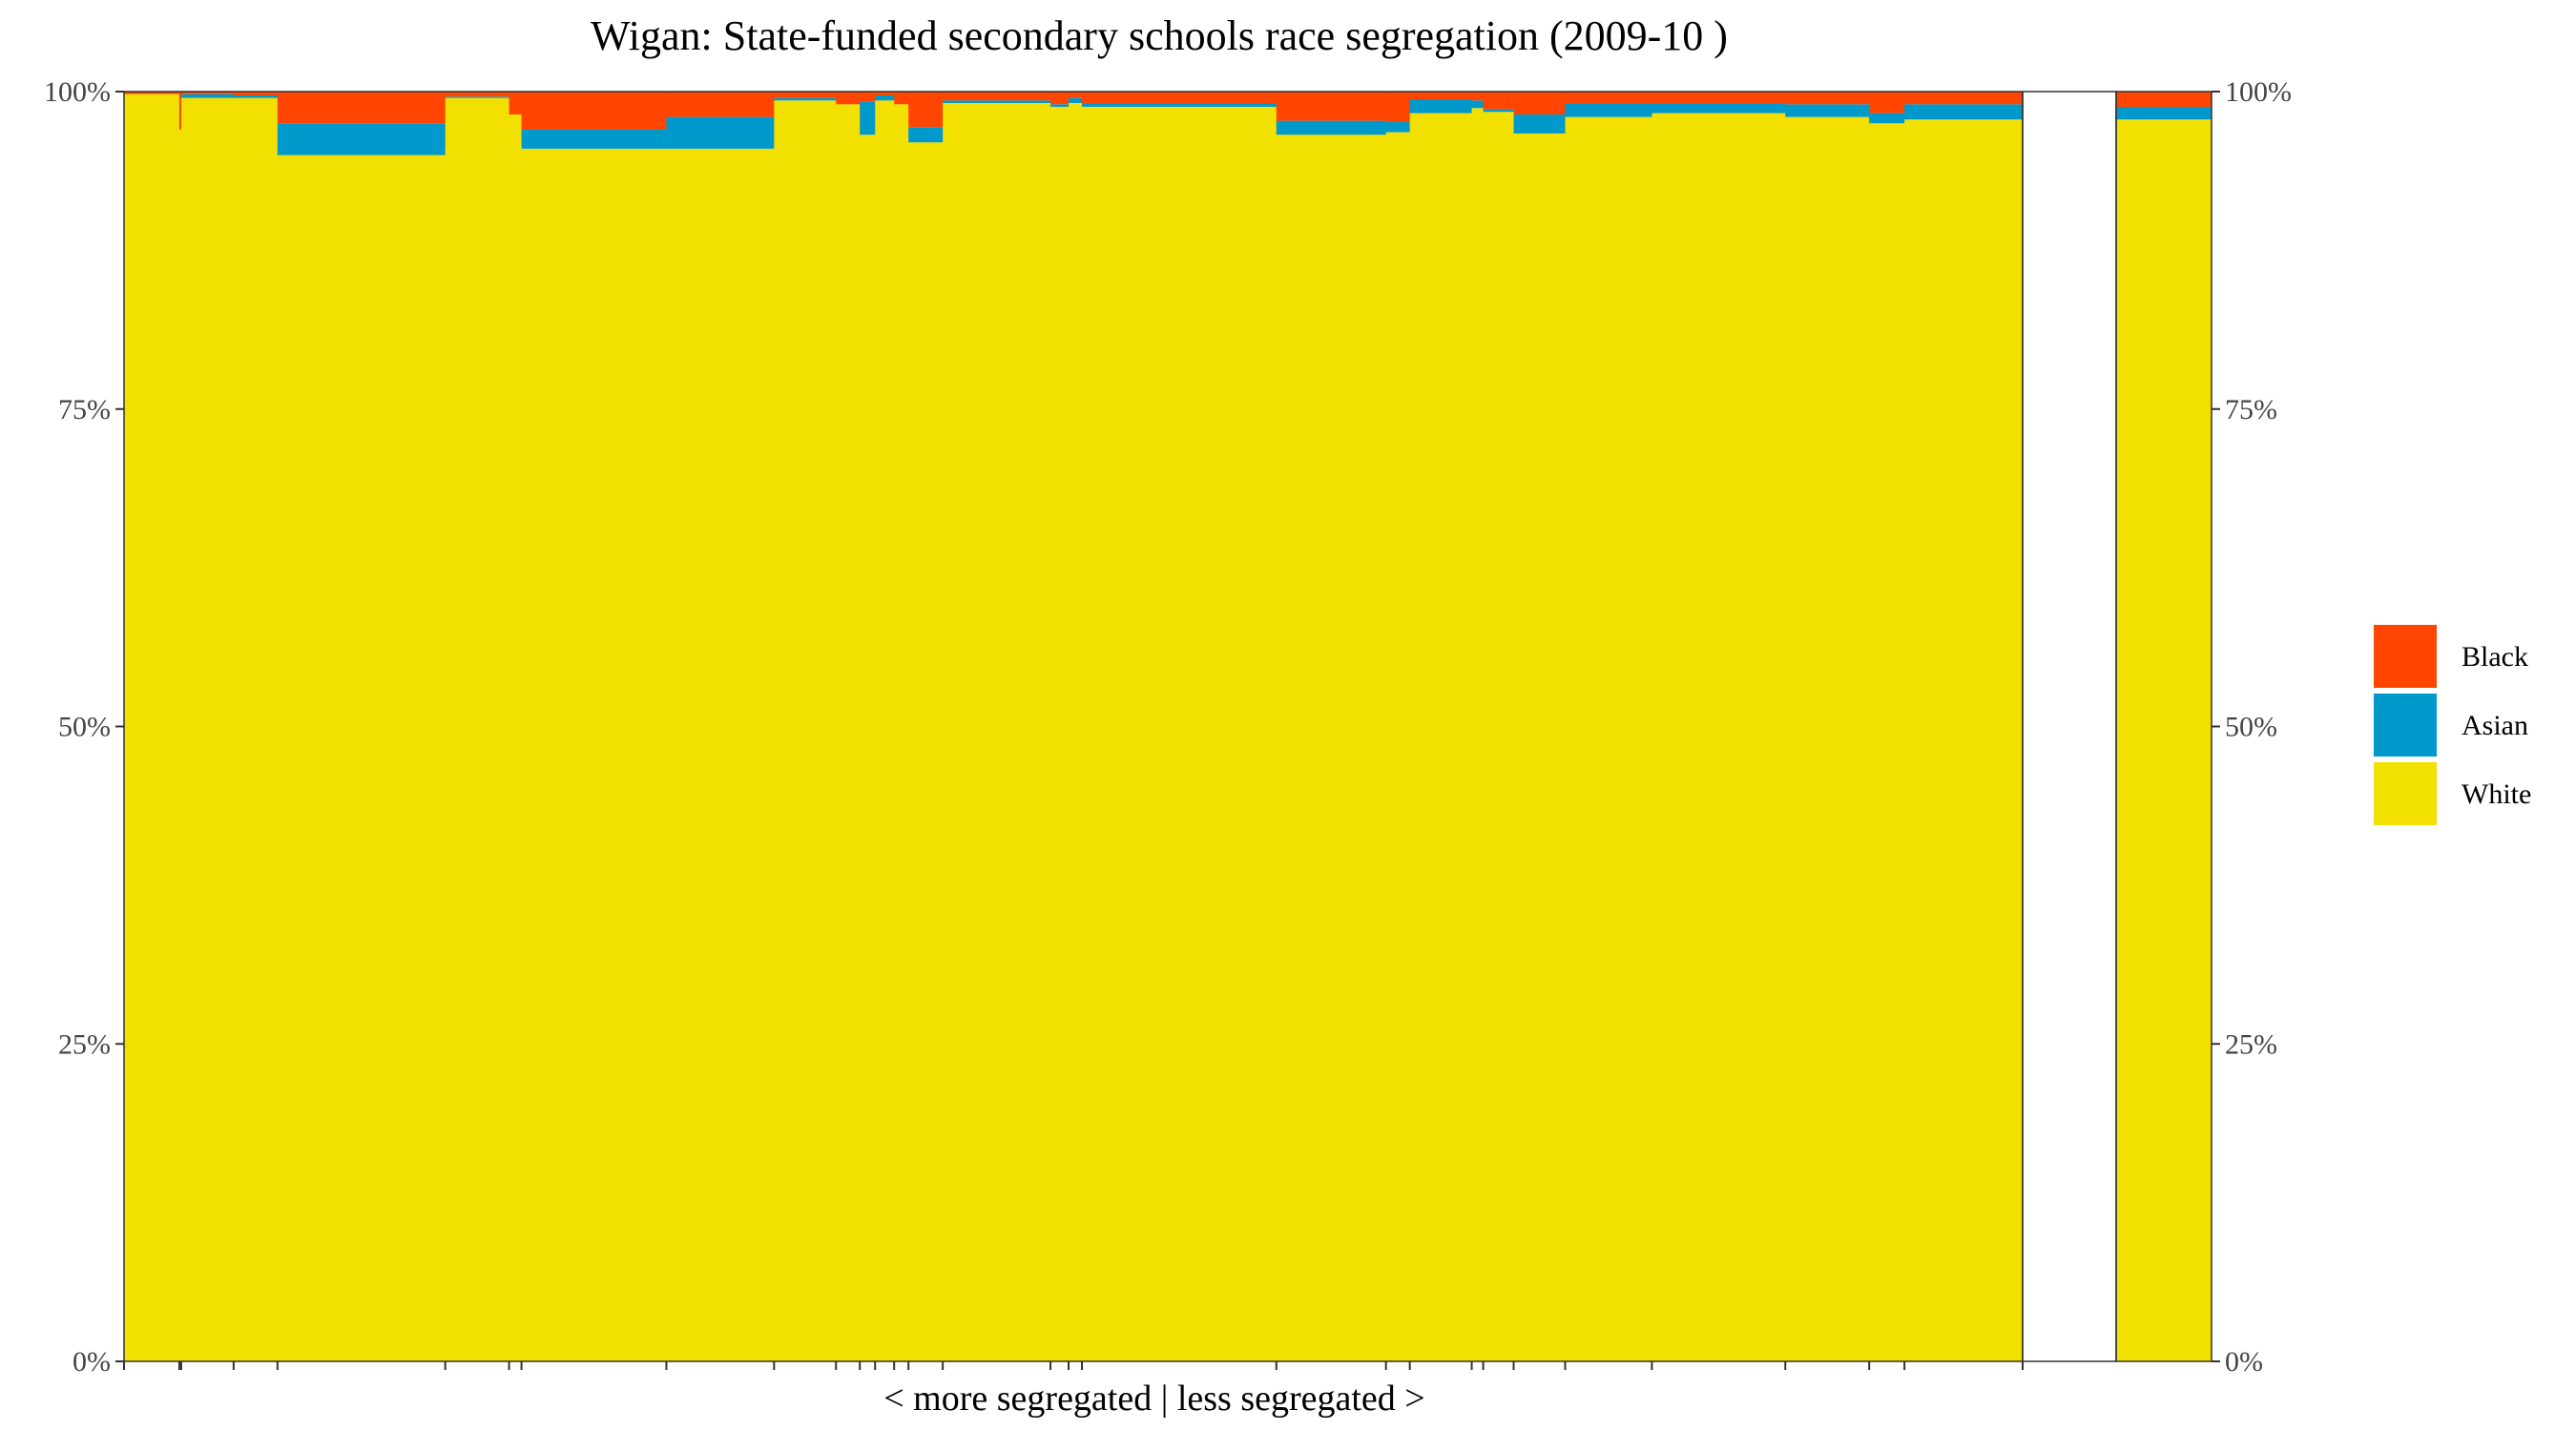 The width and height of the screenshot is (2576, 1431). I want to click on y-tick-label-right: 50%, so click(2251, 727).